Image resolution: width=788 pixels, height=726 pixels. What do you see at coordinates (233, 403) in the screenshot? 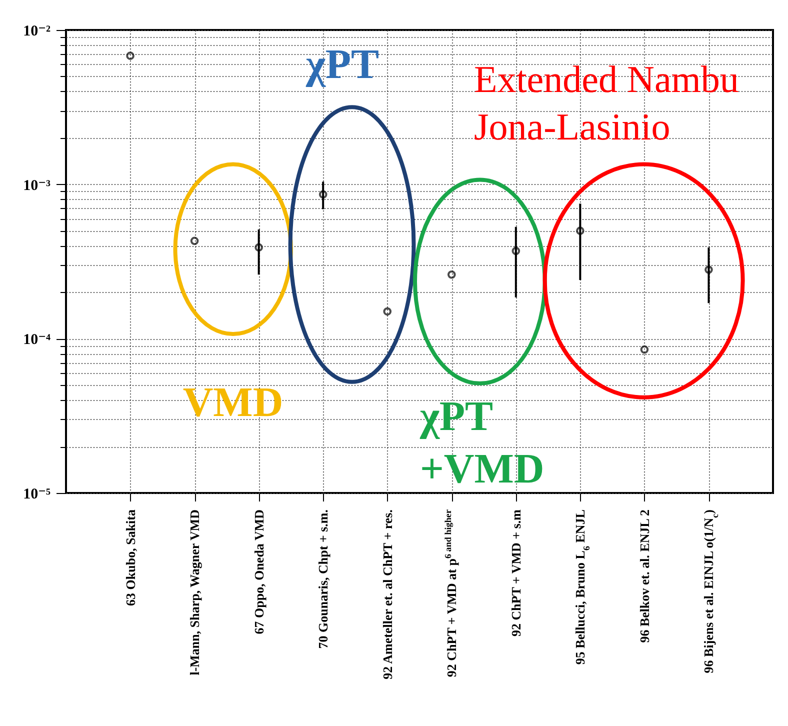
I see `annotation: VMD` at bounding box center [233, 403].